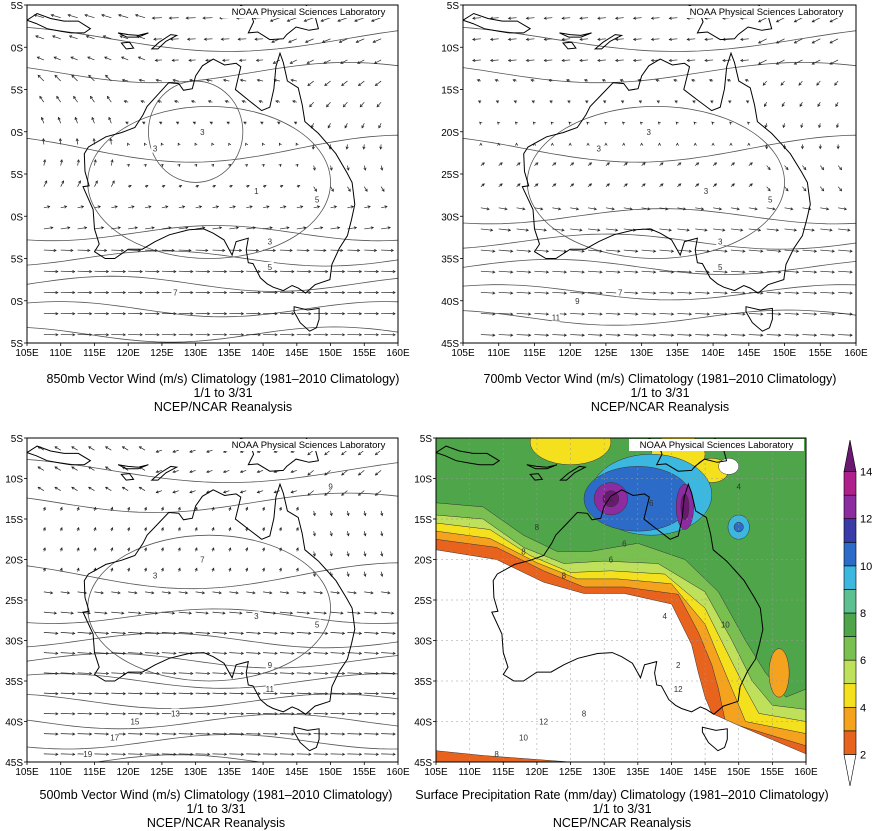  Describe the element at coordinates (129, 353) in the screenshot. I see `x-tick-label: 120E` at that location.